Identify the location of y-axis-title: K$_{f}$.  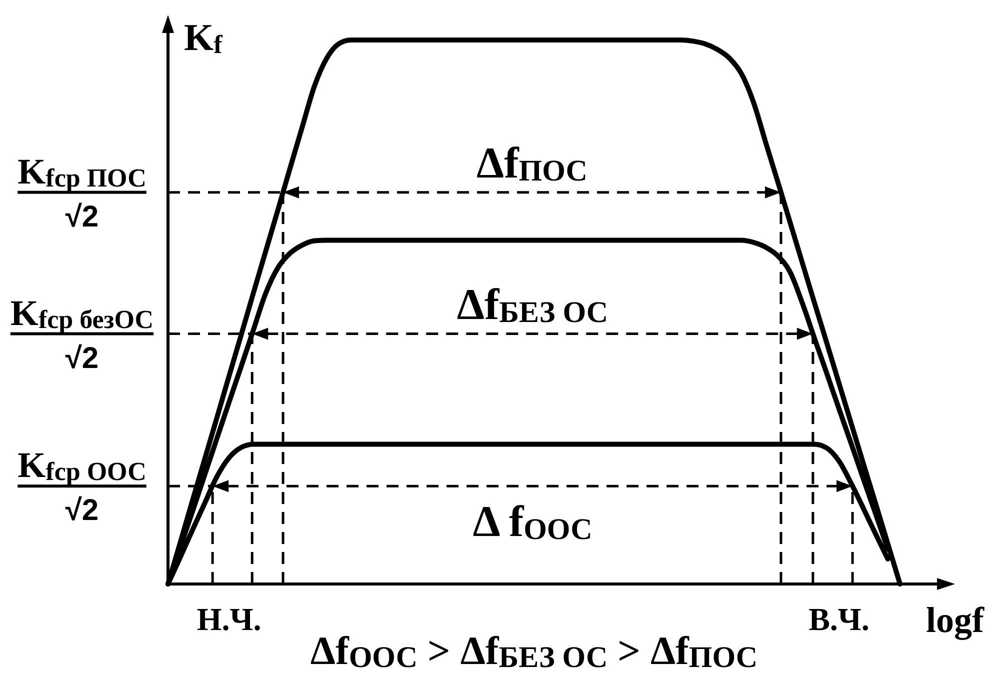
(203, 38).